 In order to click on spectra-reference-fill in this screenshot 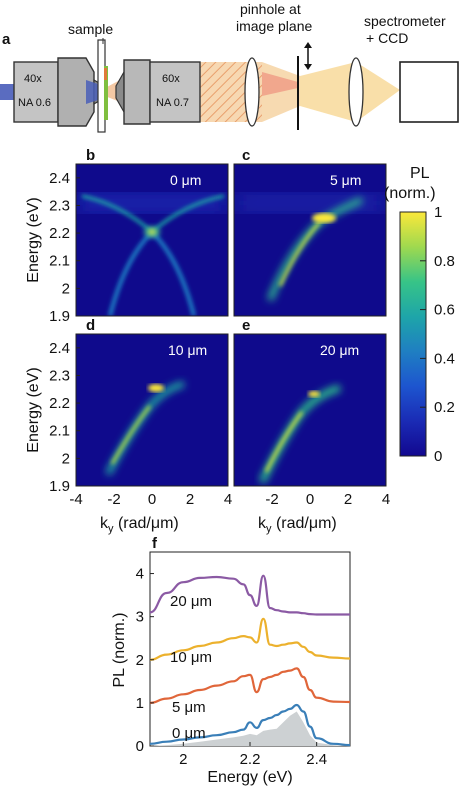, I will do `click(250, 728)`.